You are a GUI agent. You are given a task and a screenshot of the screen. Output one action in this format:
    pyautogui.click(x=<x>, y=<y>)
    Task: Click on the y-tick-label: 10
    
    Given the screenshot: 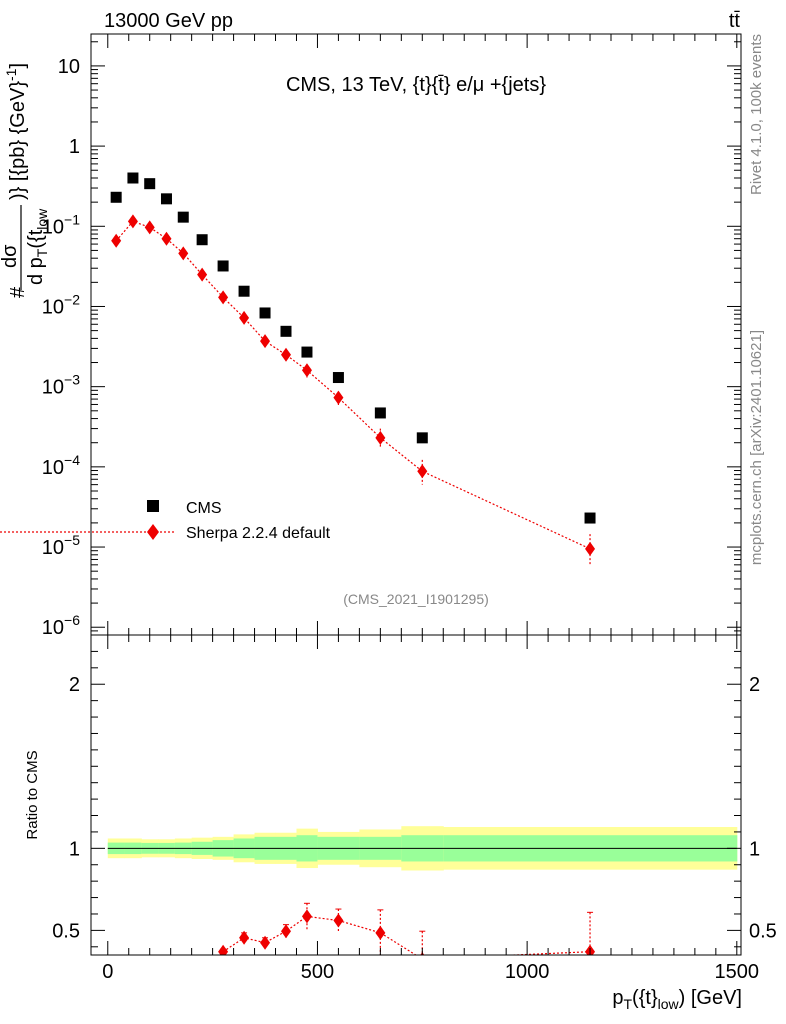 What is the action you would take?
    pyautogui.click(x=69, y=67)
    